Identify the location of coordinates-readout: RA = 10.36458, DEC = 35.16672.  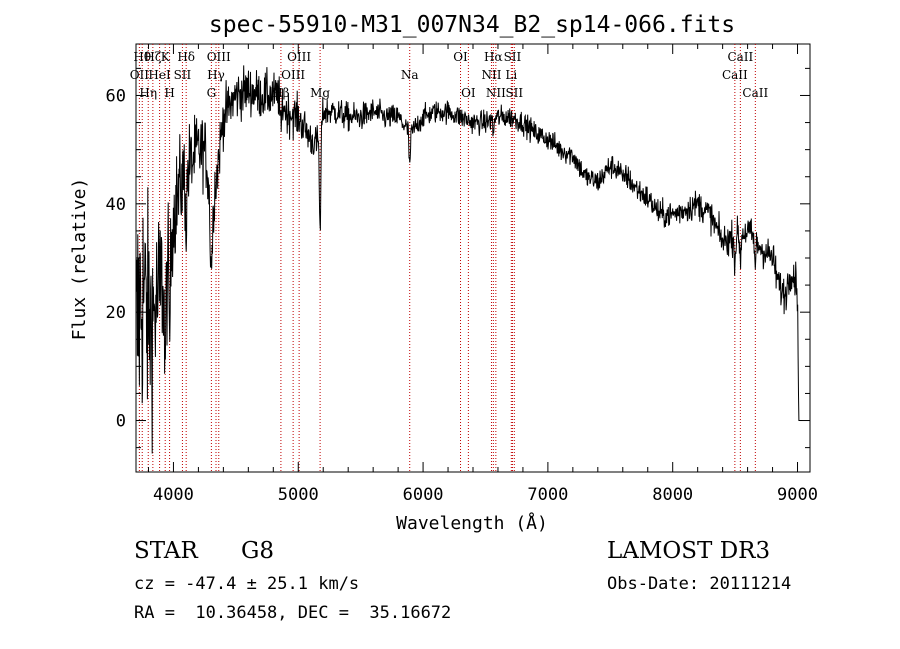
(293, 613).